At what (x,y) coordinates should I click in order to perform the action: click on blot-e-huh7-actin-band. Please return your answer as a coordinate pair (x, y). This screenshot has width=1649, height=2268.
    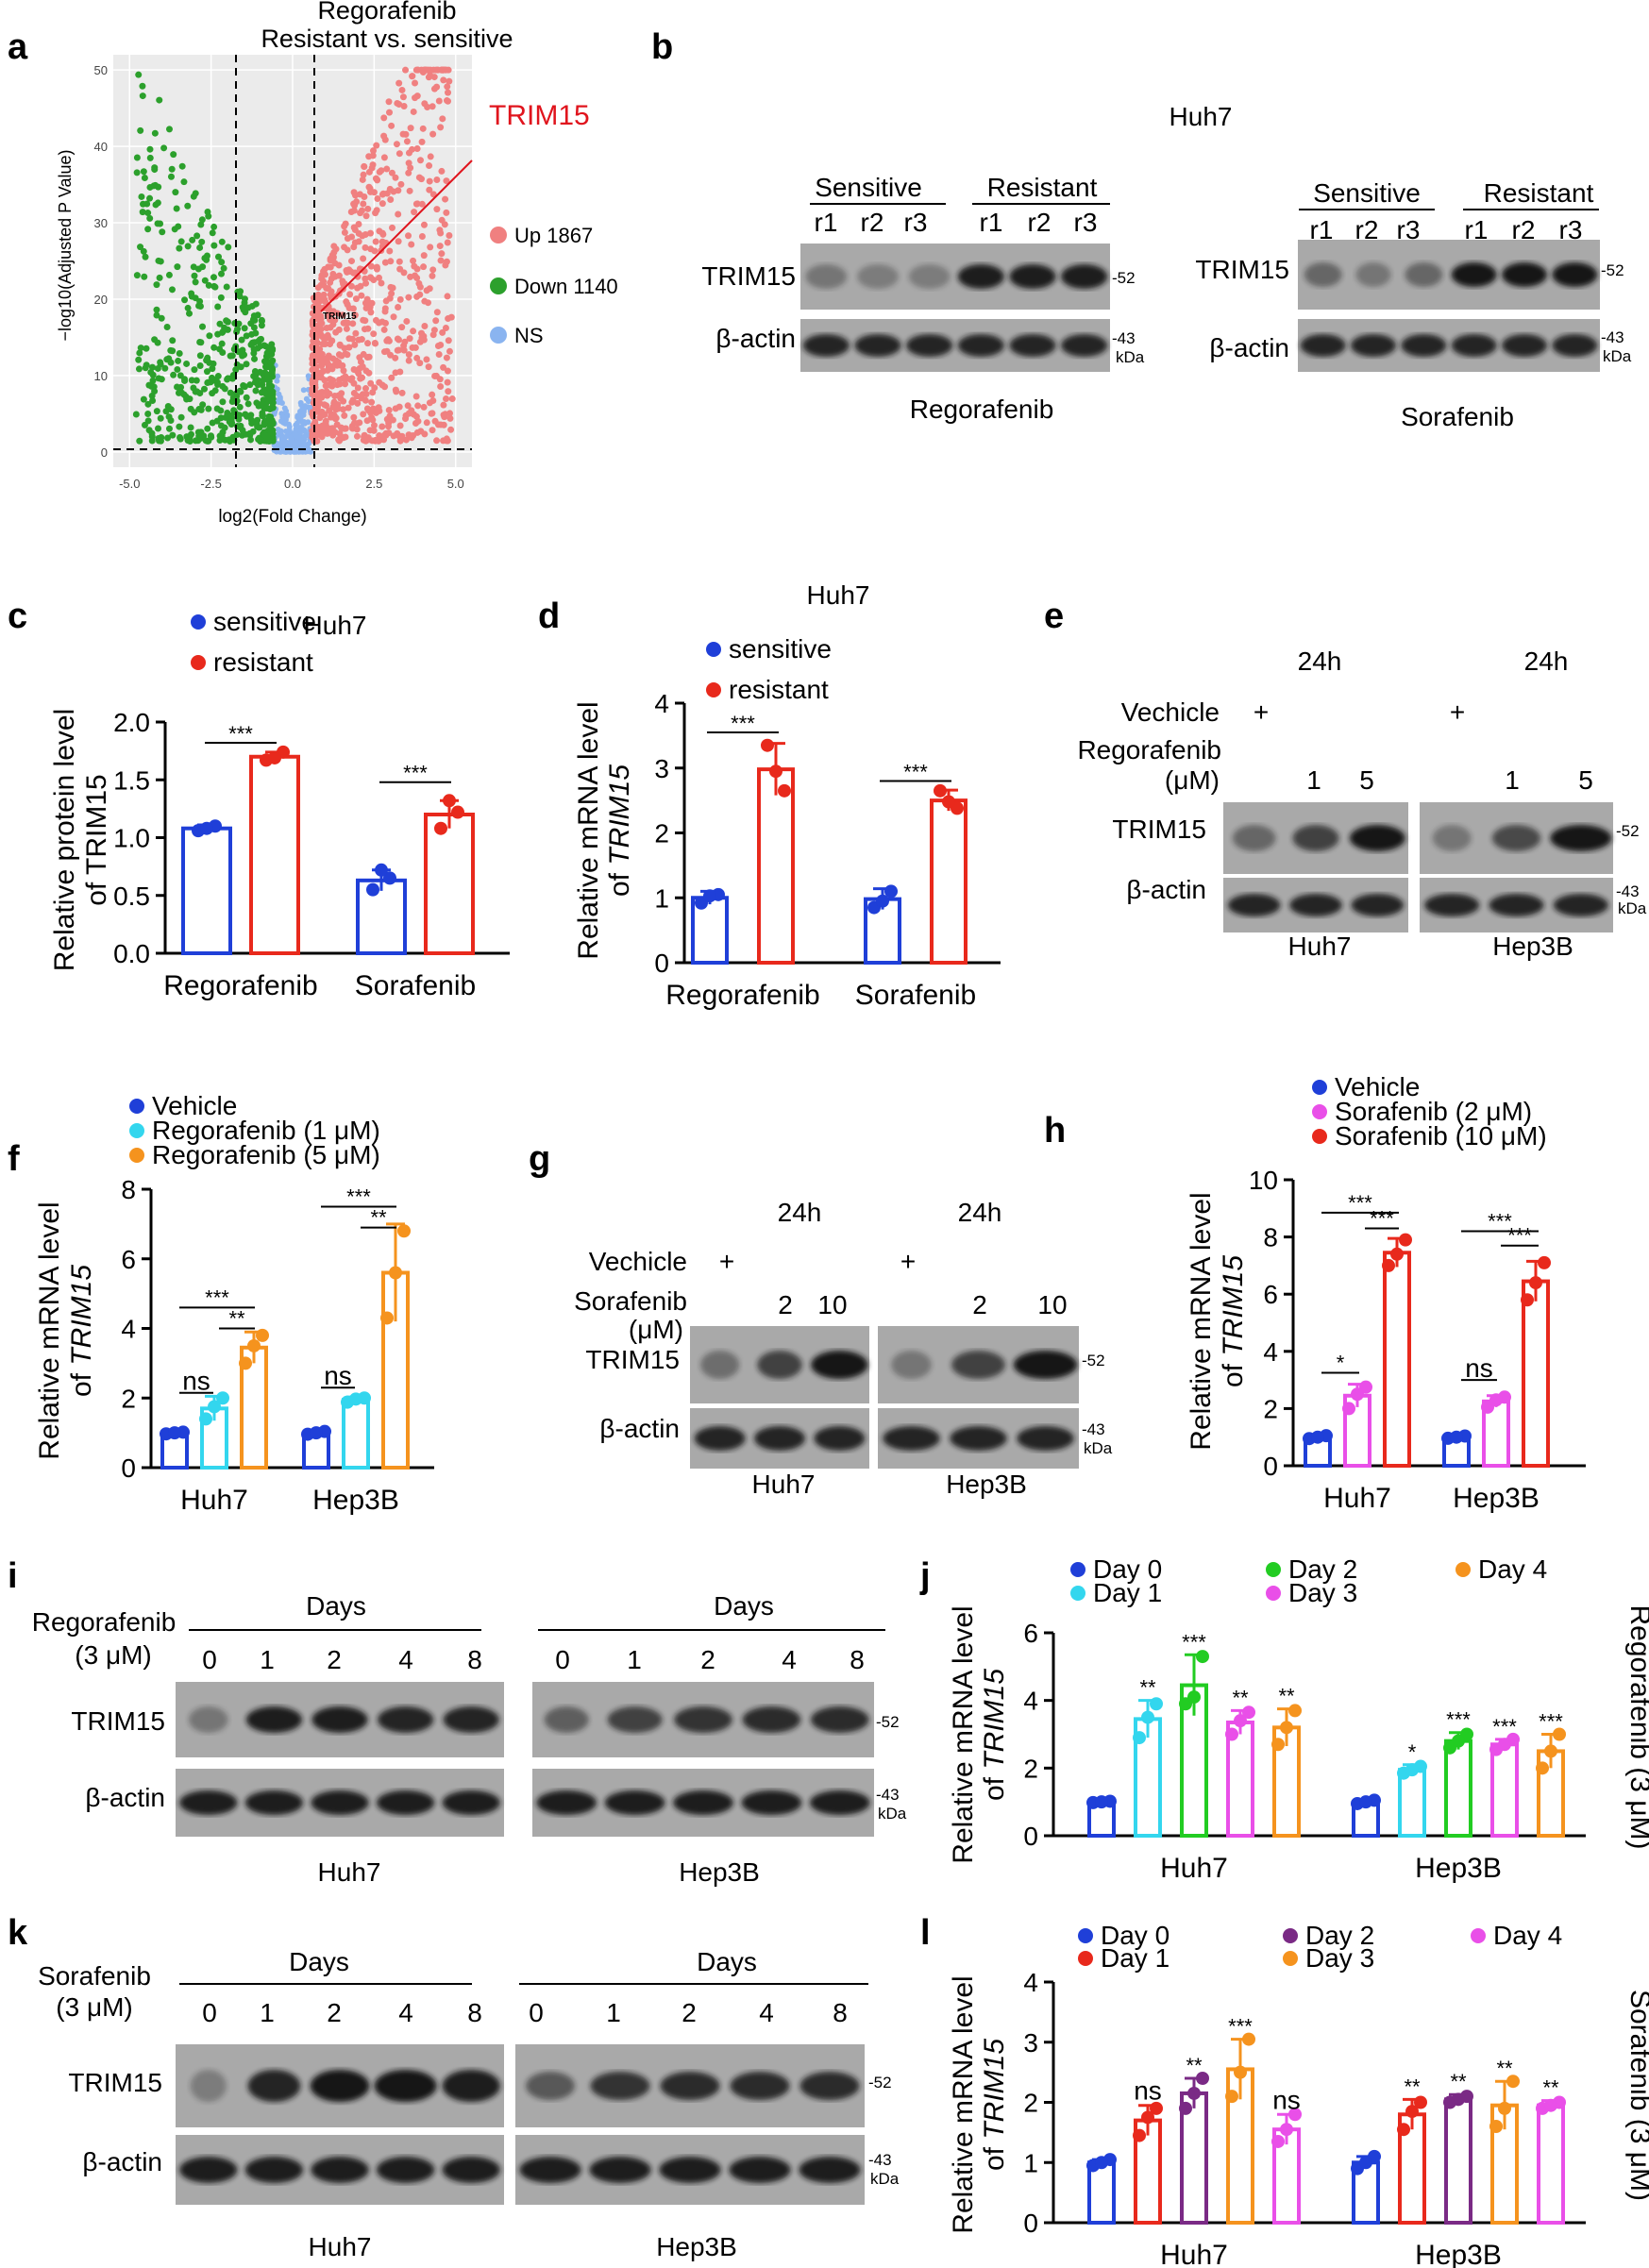
    Looking at the image, I should click on (1254, 905).